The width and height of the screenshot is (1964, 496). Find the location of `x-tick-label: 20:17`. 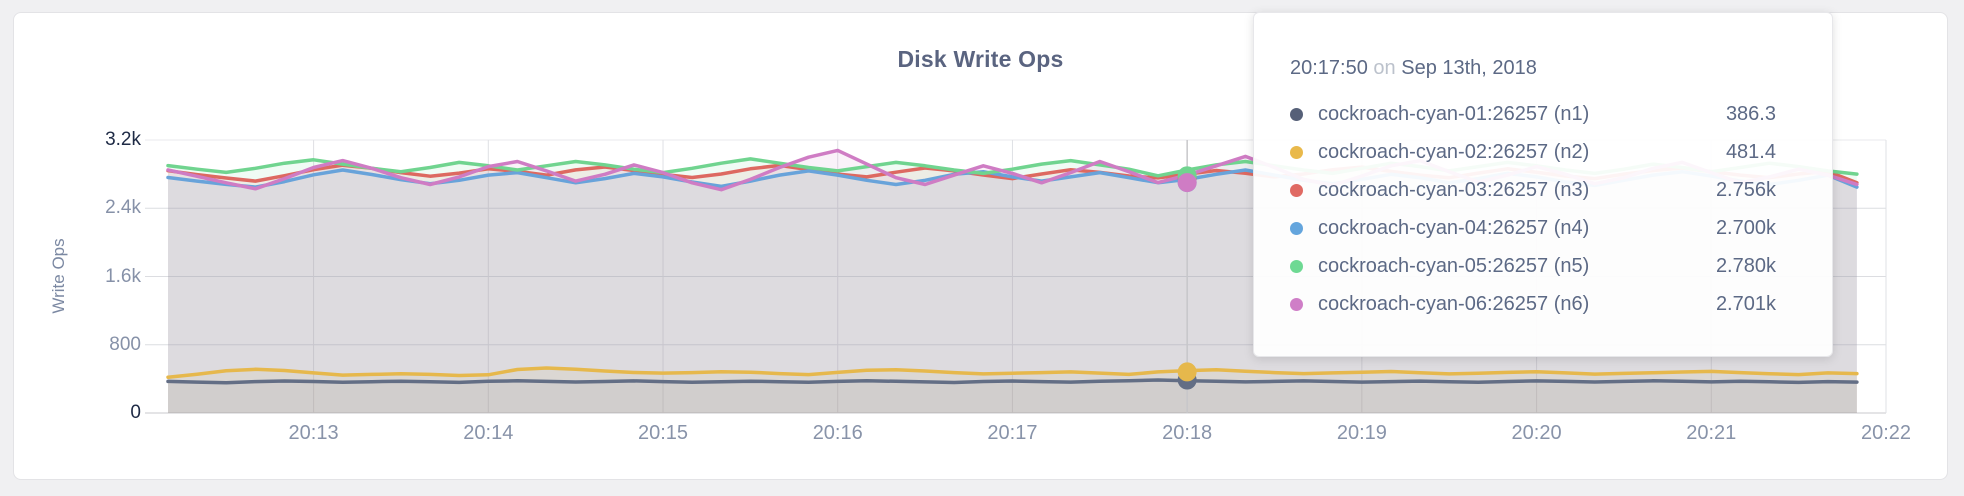

x-tick-label: 20:17 is located at coordinates (1012, 433).